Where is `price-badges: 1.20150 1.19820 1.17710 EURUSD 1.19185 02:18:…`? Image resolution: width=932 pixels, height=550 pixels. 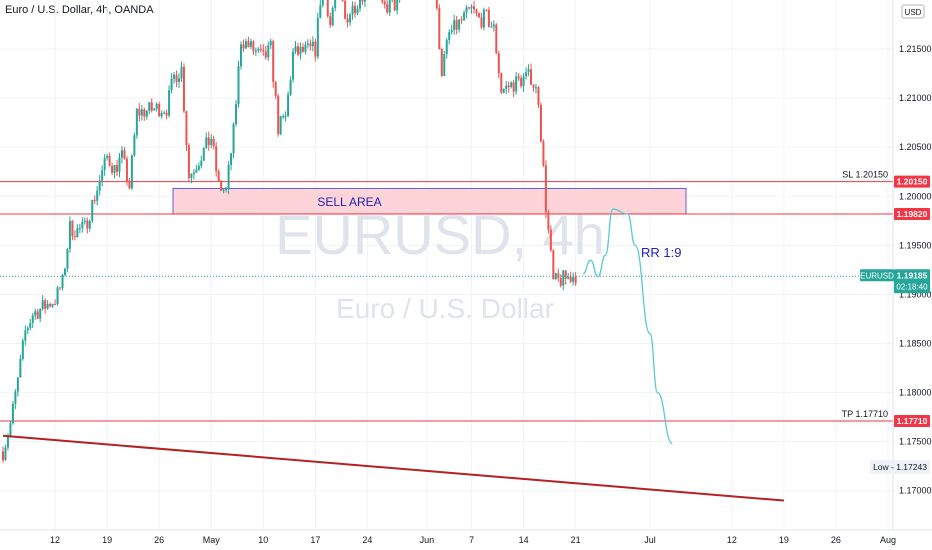 price-badges: 1.20150 1.19820 1.17710 EURUSD 1.19185 02:18:… is located at coordinates (895, 324).